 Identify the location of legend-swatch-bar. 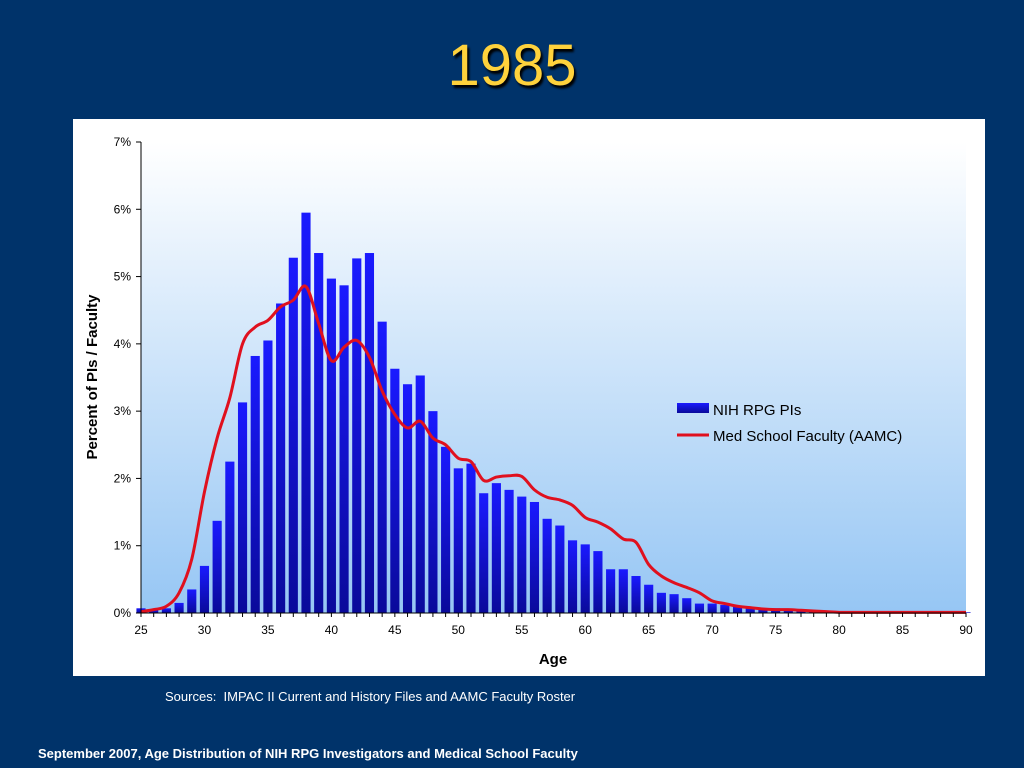
(693, 408).